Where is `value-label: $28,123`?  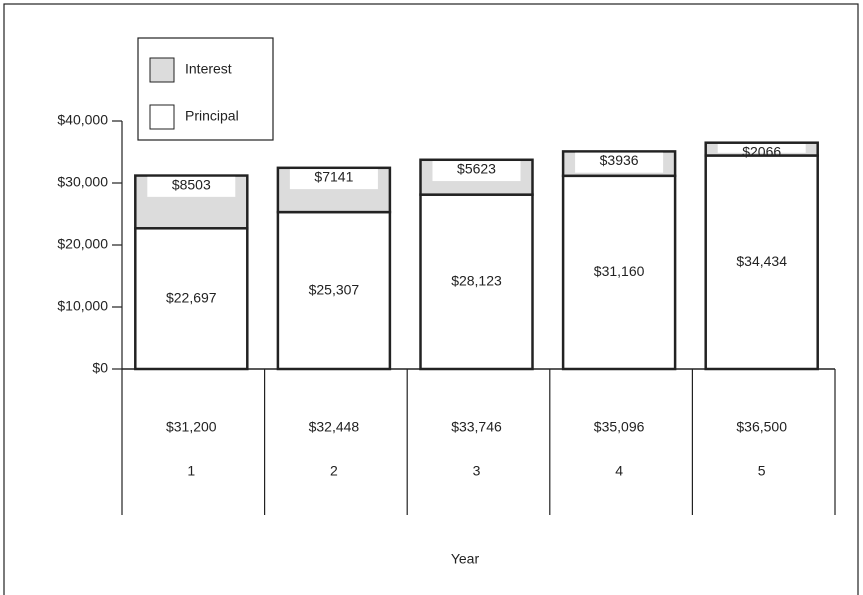 value-label: $28,123 is located at coordinates (476, 281).